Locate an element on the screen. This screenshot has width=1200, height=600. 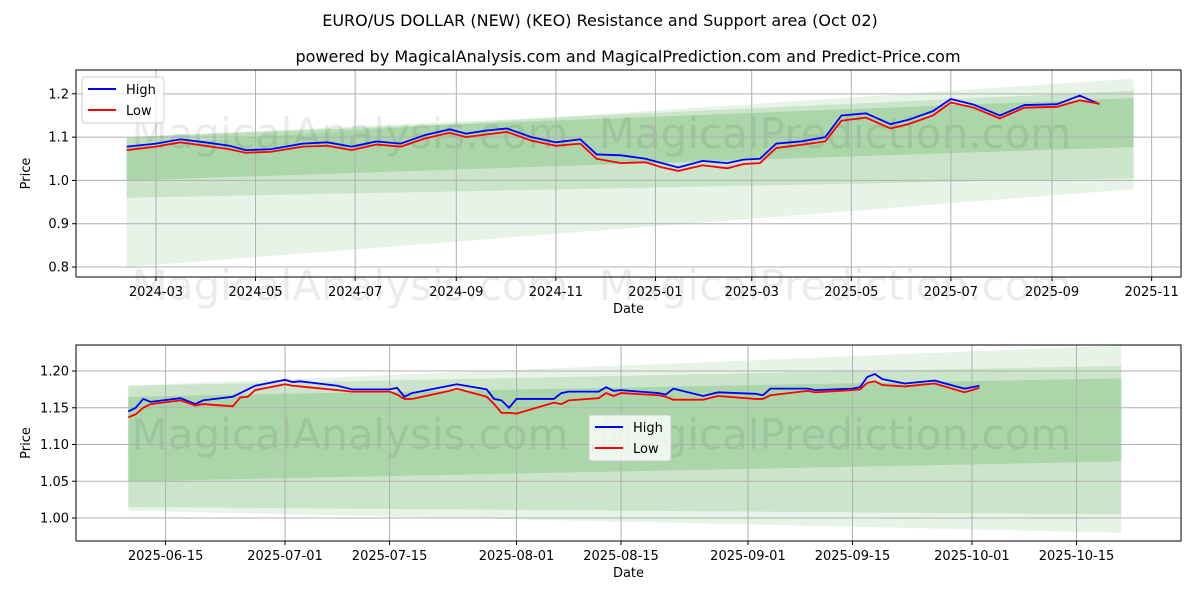
support-resistance-band is located at coordinates (630, 139).